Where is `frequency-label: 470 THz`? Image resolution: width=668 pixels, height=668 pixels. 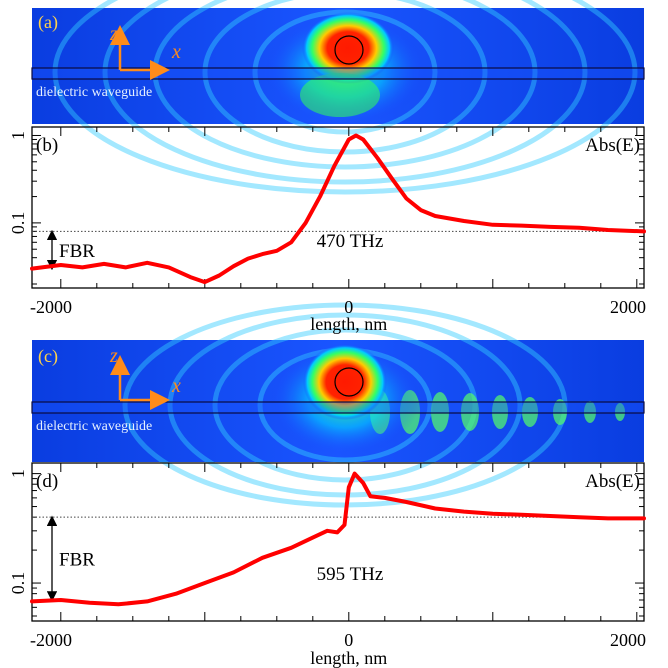 frequency-label: 470 THz is located at coordinates (350, 241).